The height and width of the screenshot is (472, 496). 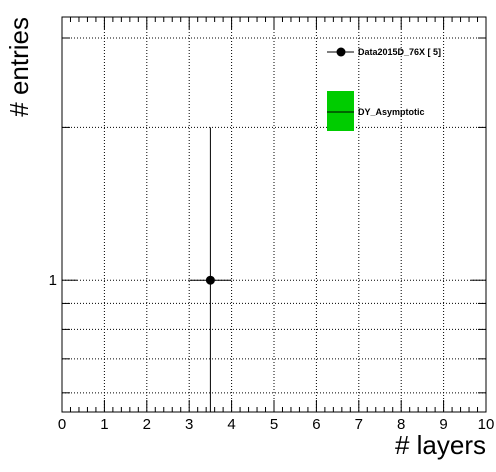 What do you see at coordinates (53, 280) in the screenshot?
I see `y-tick-label: 1` at bounding box center [53, 280].